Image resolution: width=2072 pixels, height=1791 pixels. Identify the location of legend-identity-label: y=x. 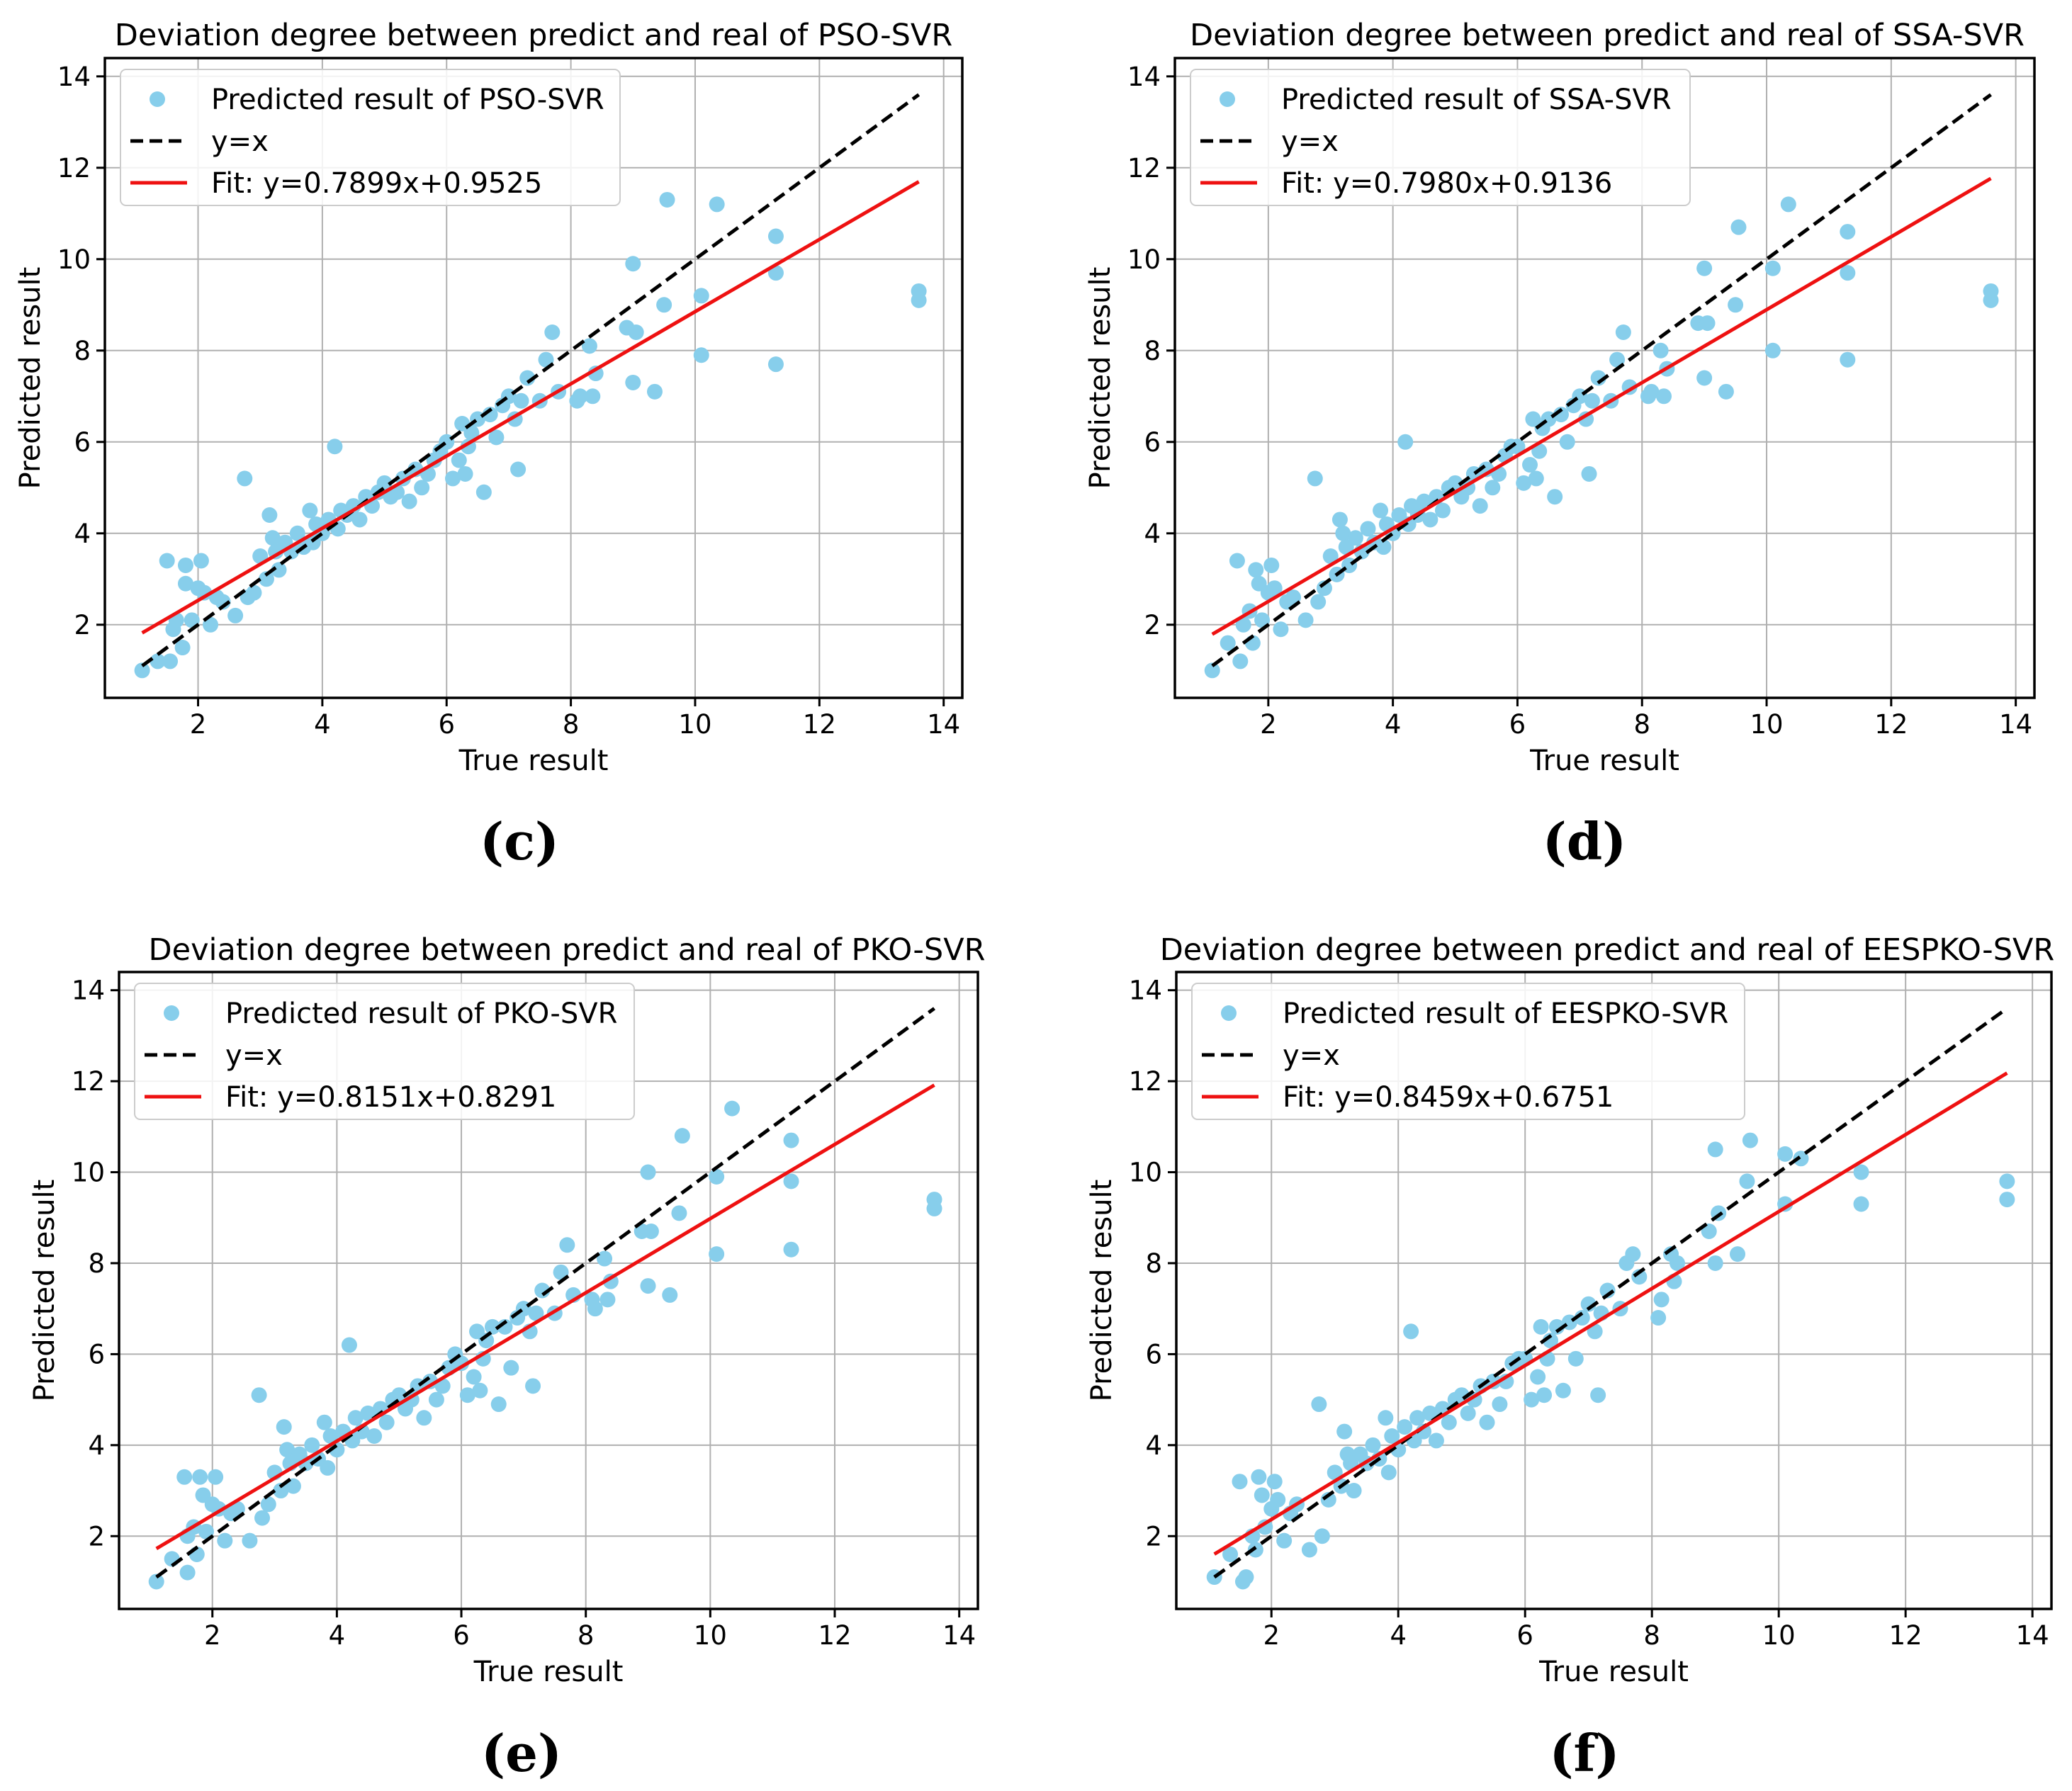
(1311, 1055).